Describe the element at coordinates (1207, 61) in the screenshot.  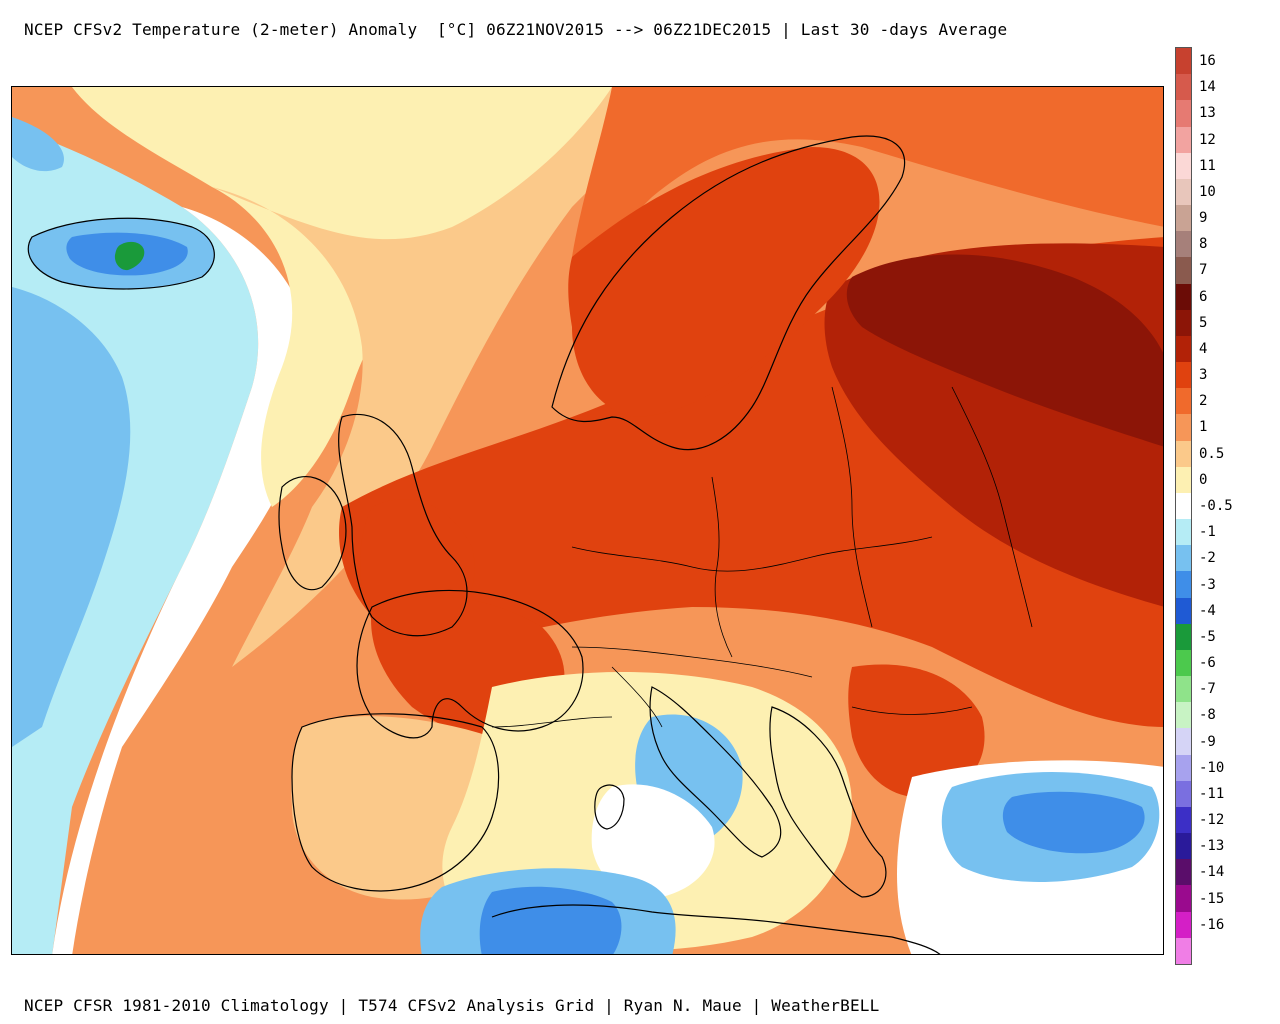
I see `legend-label: 16` at that location.